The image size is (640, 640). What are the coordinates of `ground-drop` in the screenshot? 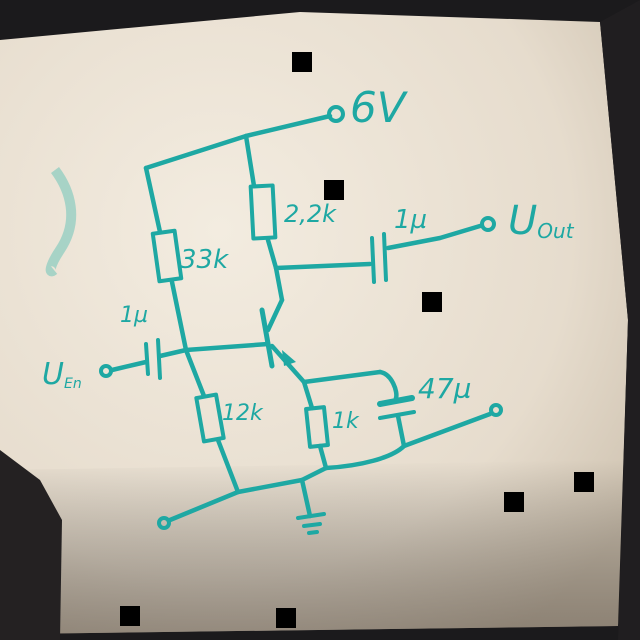 It's located at (306, 498).